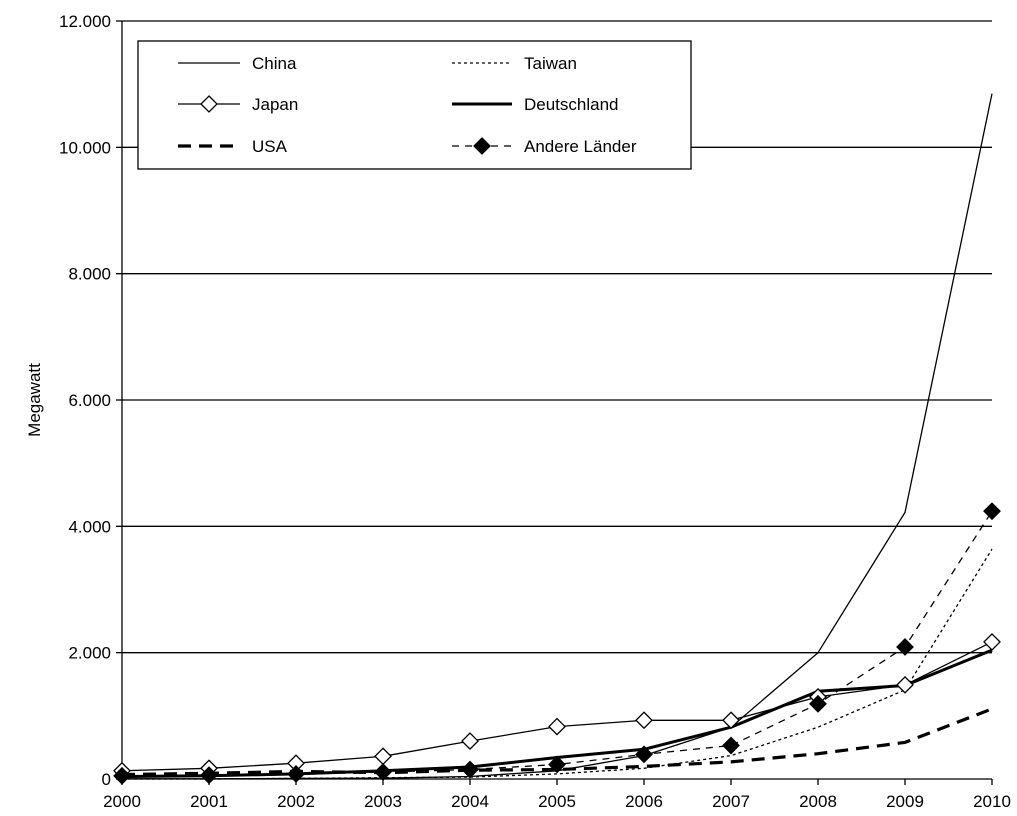 Image resolution: width=1017 pixels, height=816 pixels. I want to click on y-tick-label: 6.000, so click(89, 400).